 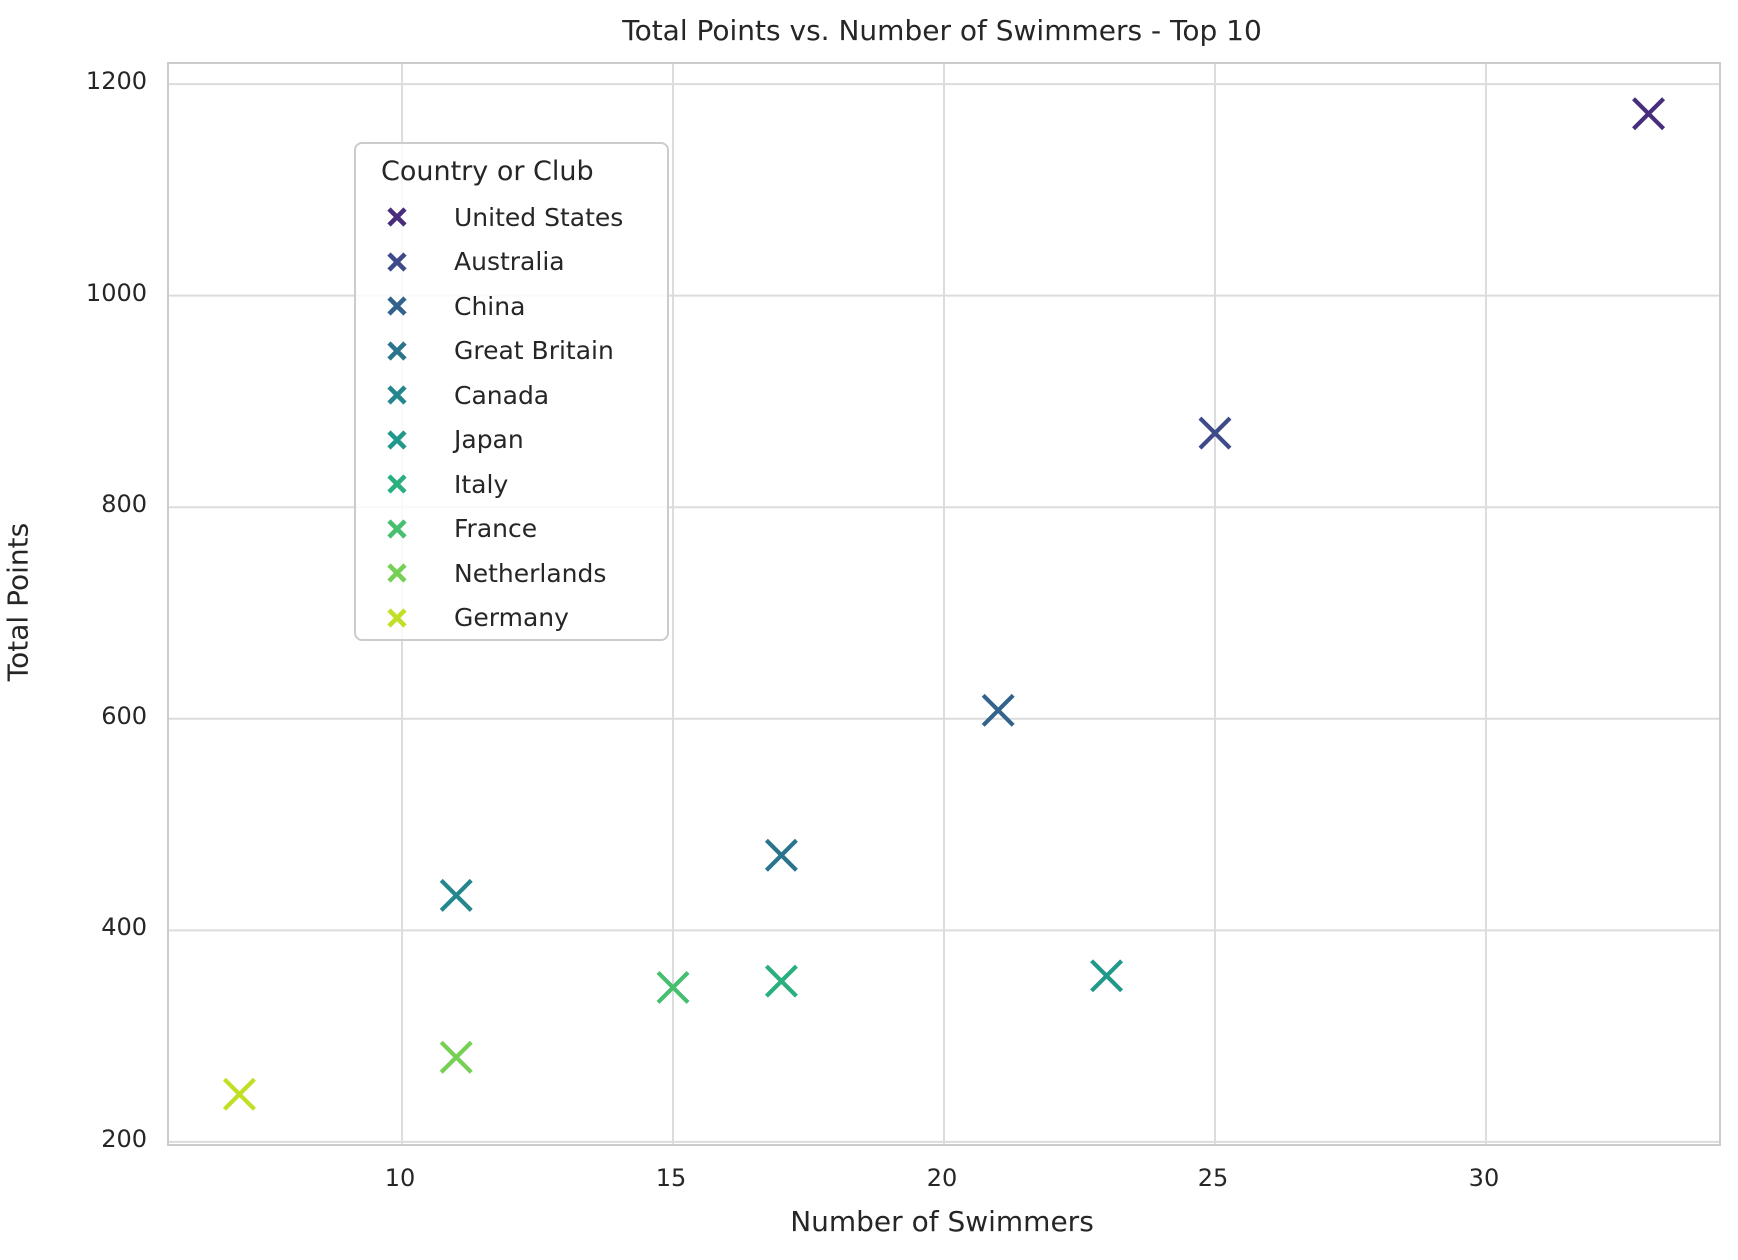 I want to click on x-tick-label-20: 20, so click(x=942, y=1178).